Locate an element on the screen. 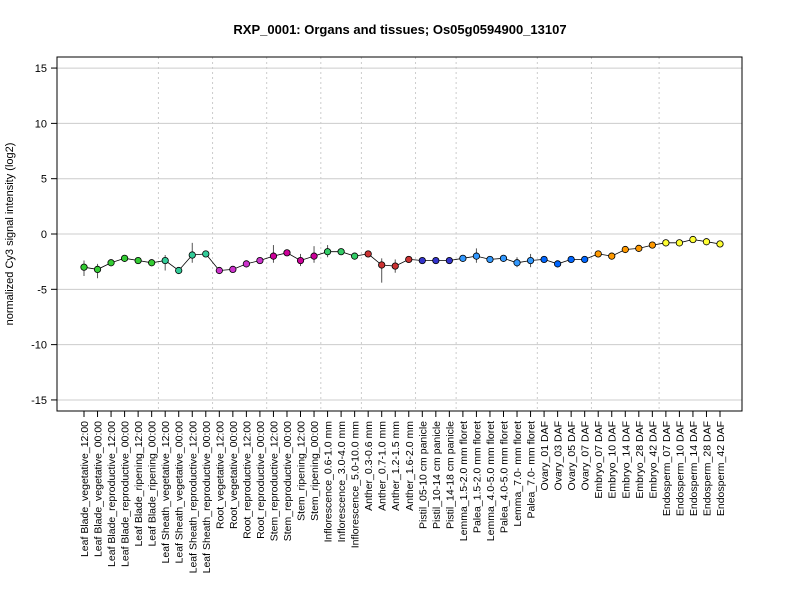 This screenshot has width=800, height=600. x-tick-label: Palea_1.5-2.0 mm floret is located at coordinates (477, 477).